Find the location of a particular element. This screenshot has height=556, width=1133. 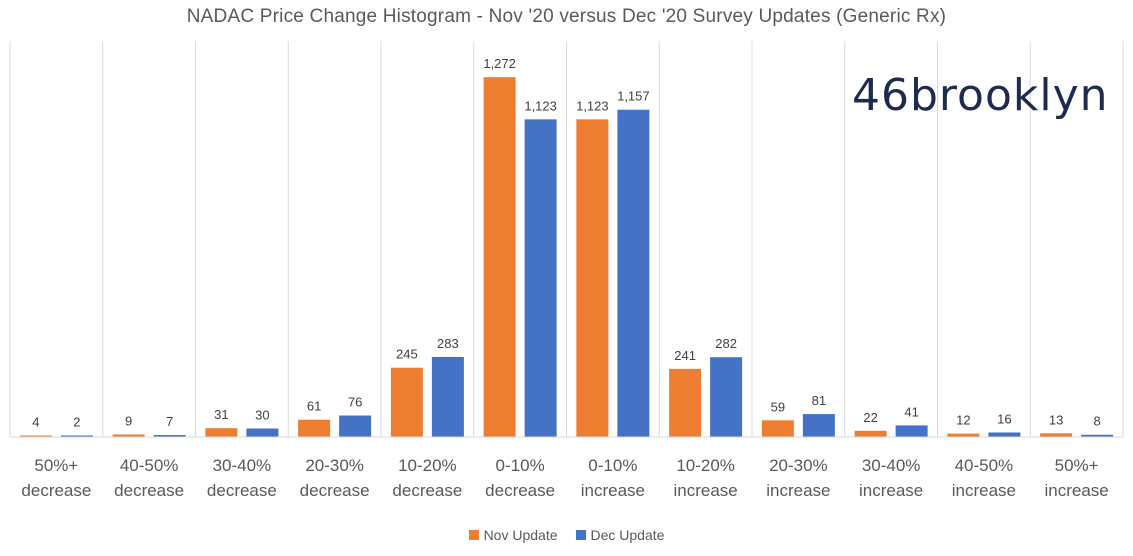

data-label: 1,157 is located at coordinates (633, 96).